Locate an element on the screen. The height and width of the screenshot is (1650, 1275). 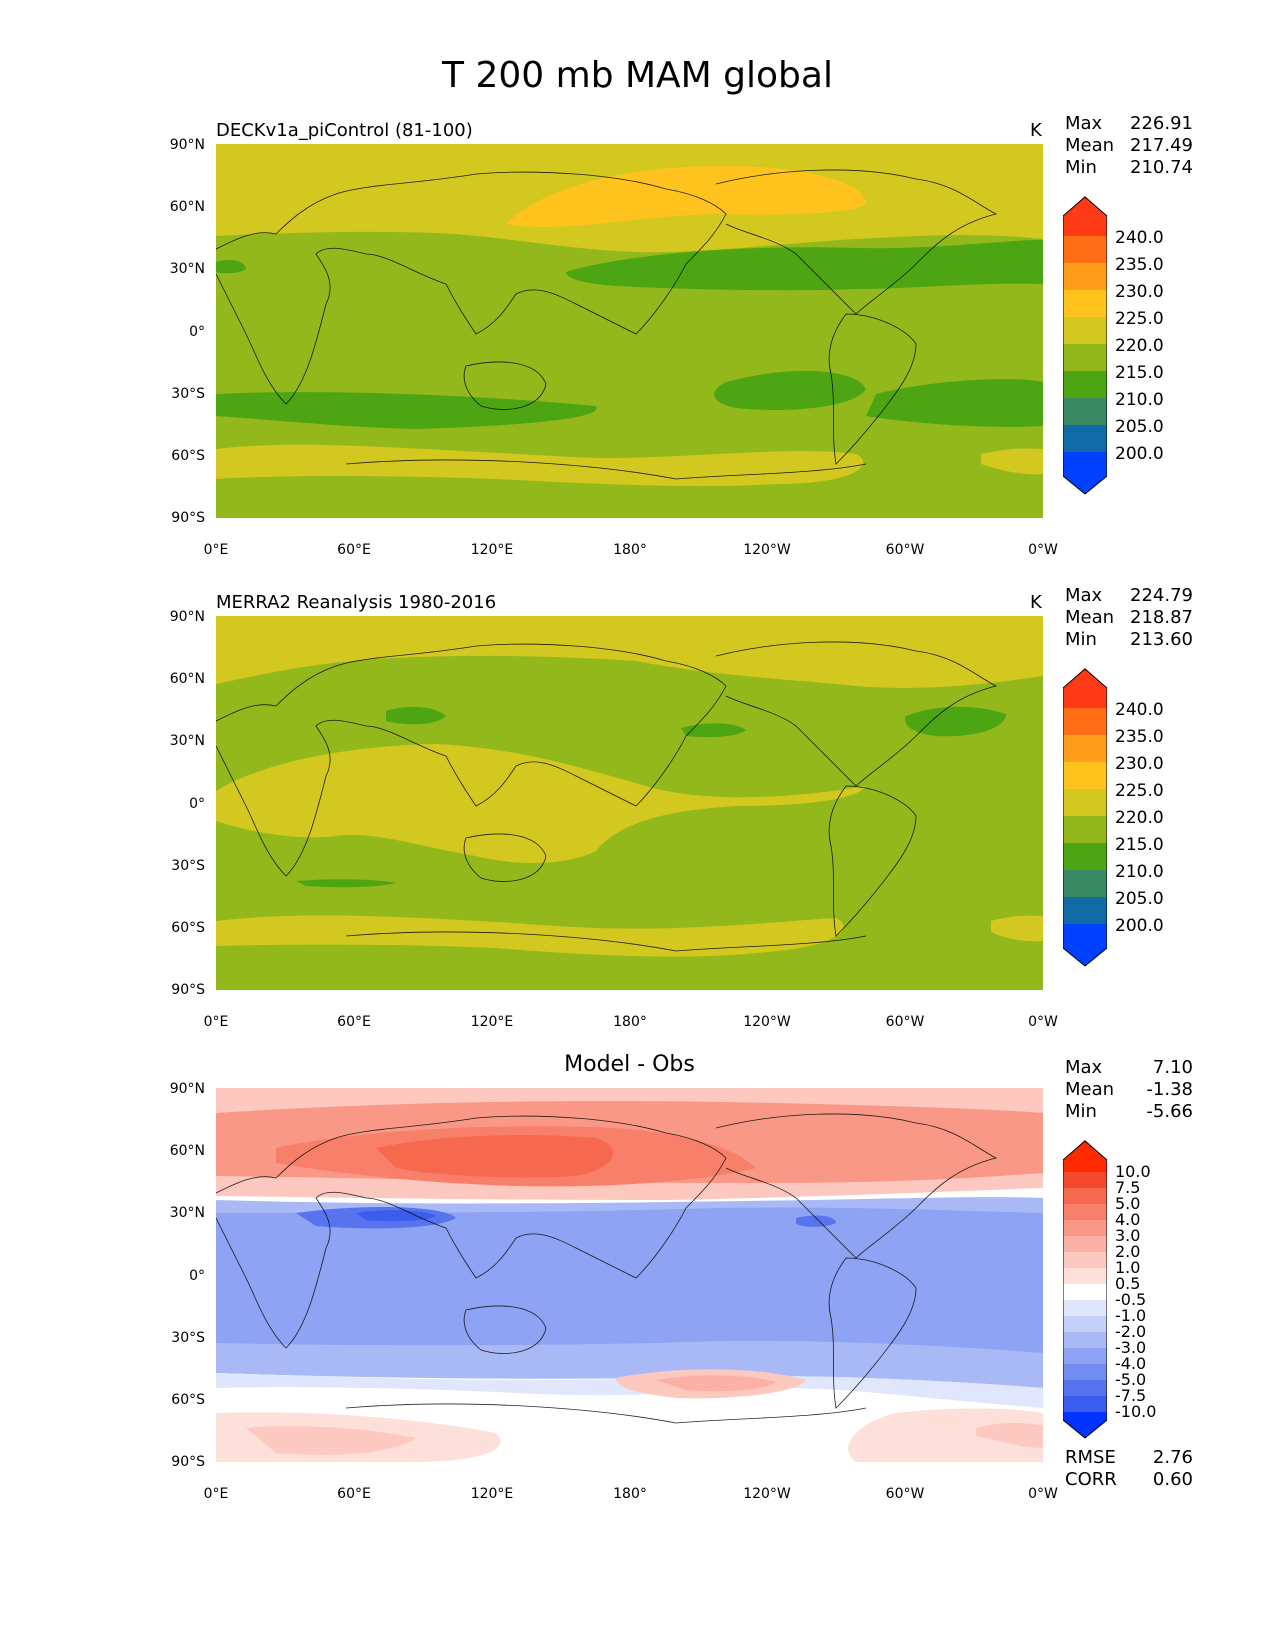
colorbar-label: -0.5 is located at coordinates (1131, 1299).